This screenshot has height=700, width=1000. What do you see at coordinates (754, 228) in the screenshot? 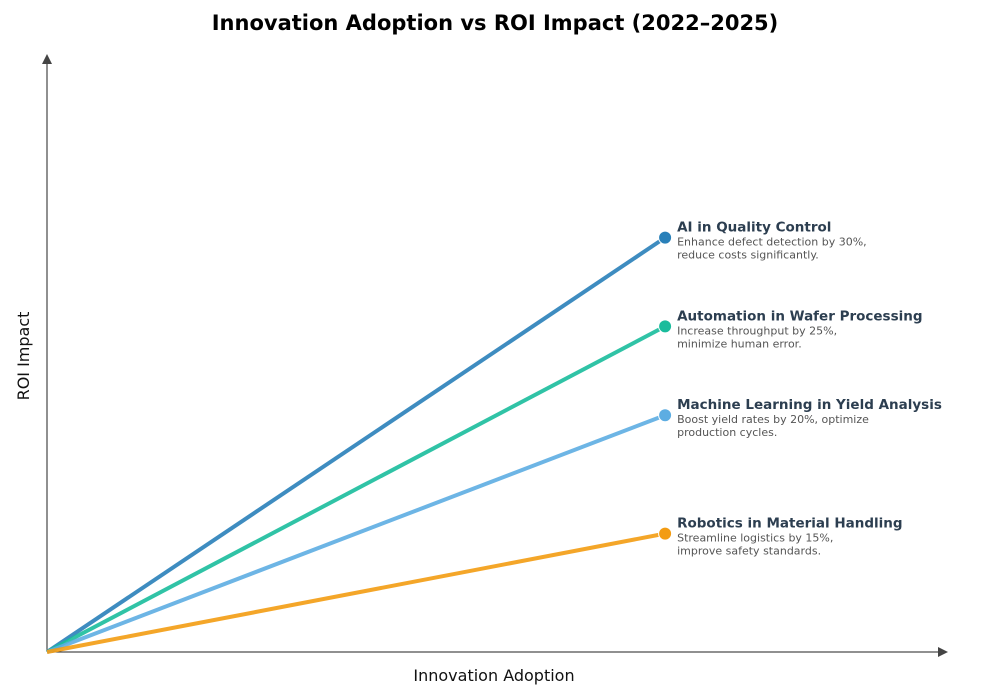
I see `series-label: AI in Quality Control` at bounding box center [754, 228].